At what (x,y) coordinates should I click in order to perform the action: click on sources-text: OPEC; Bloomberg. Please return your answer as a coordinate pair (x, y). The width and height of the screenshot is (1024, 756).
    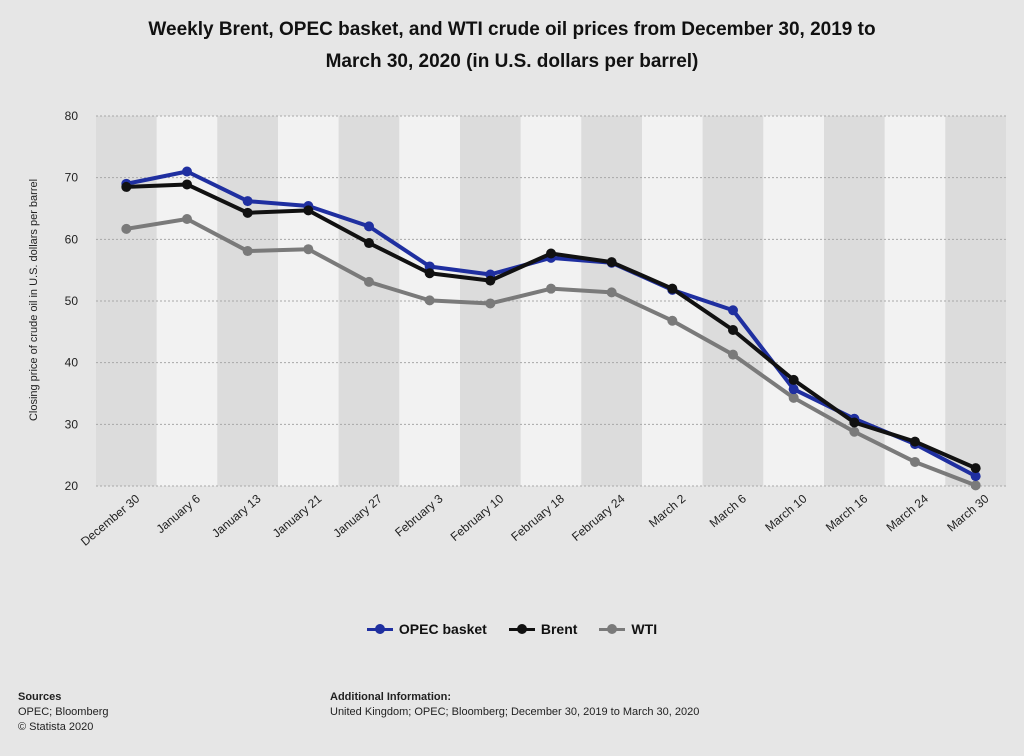
    Looking at the image, I should click on (63, 712).